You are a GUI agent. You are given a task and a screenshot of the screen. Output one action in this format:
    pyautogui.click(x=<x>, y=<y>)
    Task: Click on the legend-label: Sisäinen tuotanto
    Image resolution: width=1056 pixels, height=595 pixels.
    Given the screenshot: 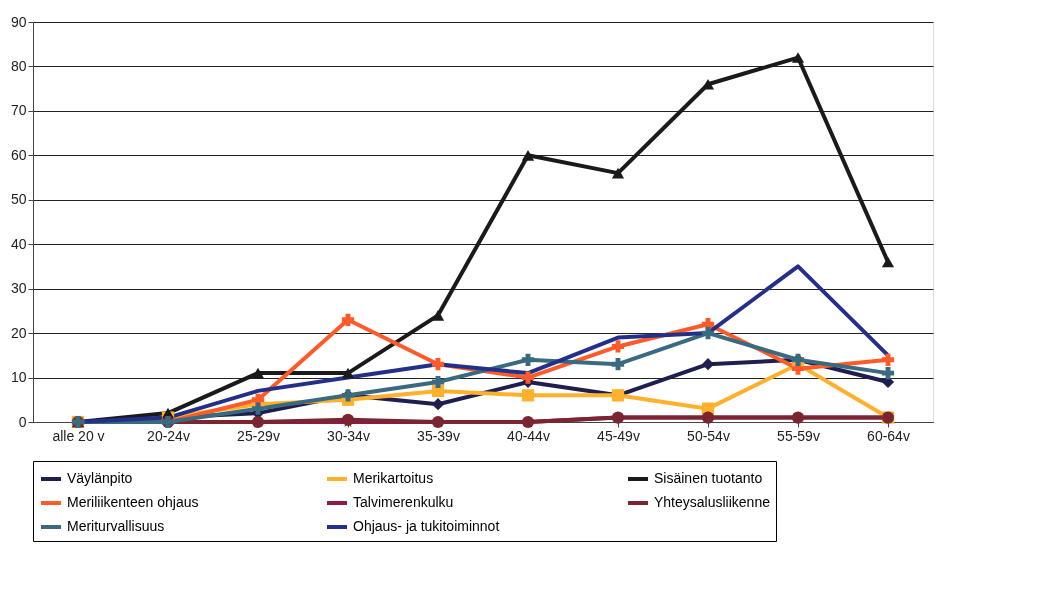 What is the action you would take?
    pyautogui.click(x=708, y=478)
    